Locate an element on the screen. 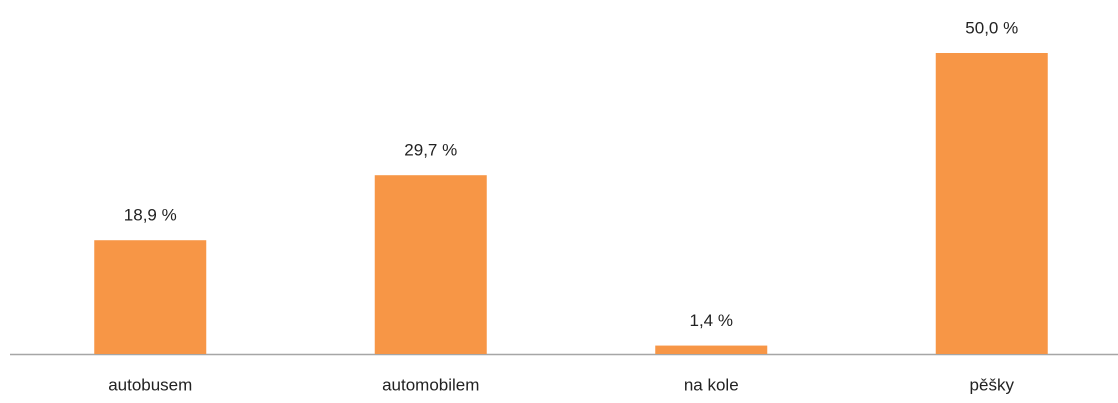 The height and width of the screenshot is (403, 1118). data-label: 18,9 % is located at coordinates (150, 215).